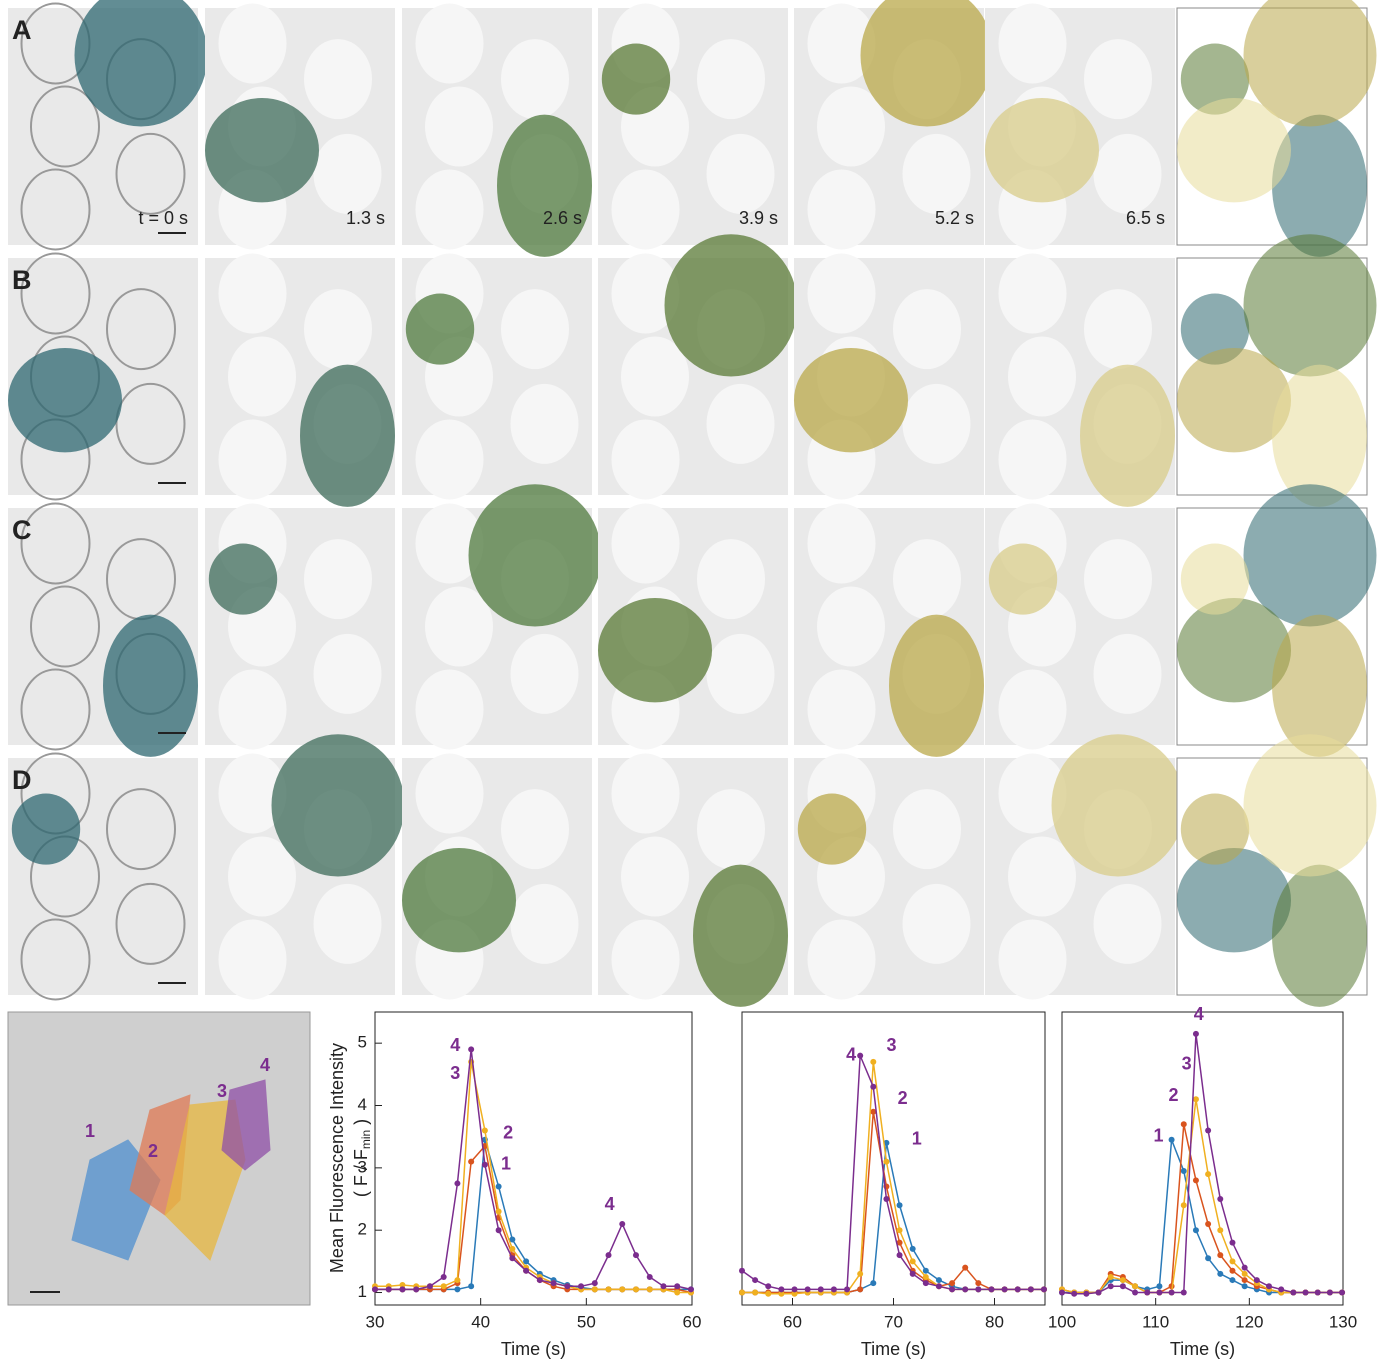 Image resolution: width=1377 pixels, height=1365 pixels. What do you see at coordinates (506, 1163) in the screenshot?
I see `series-annotation: 1` at bounding box center [506, 1163].